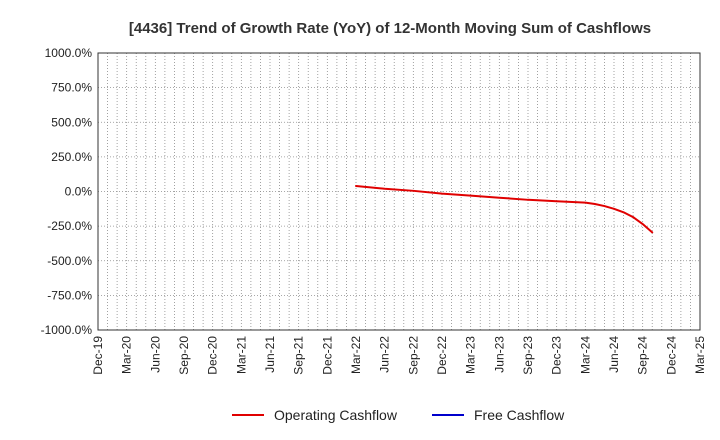  I want to click on x-tick-label: Dec-24, so click(671, 355).